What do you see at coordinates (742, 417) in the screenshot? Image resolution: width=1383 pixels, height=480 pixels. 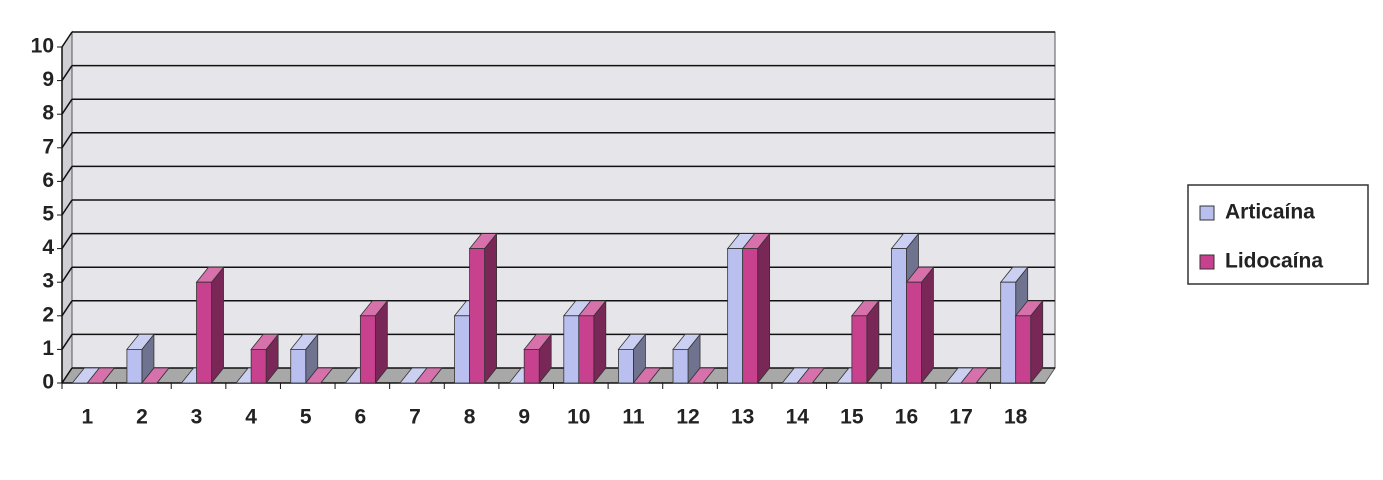 I see `x-tick-label: 13` at bounding box center [742, 417].